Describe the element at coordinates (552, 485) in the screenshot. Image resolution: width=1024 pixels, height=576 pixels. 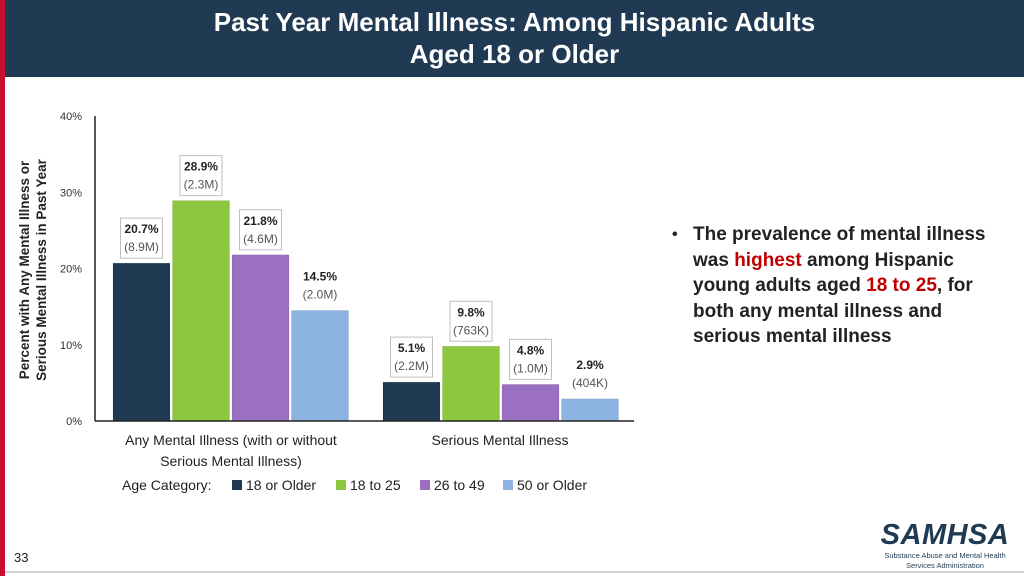
I see `legend-label: 50 or Older` at that location.